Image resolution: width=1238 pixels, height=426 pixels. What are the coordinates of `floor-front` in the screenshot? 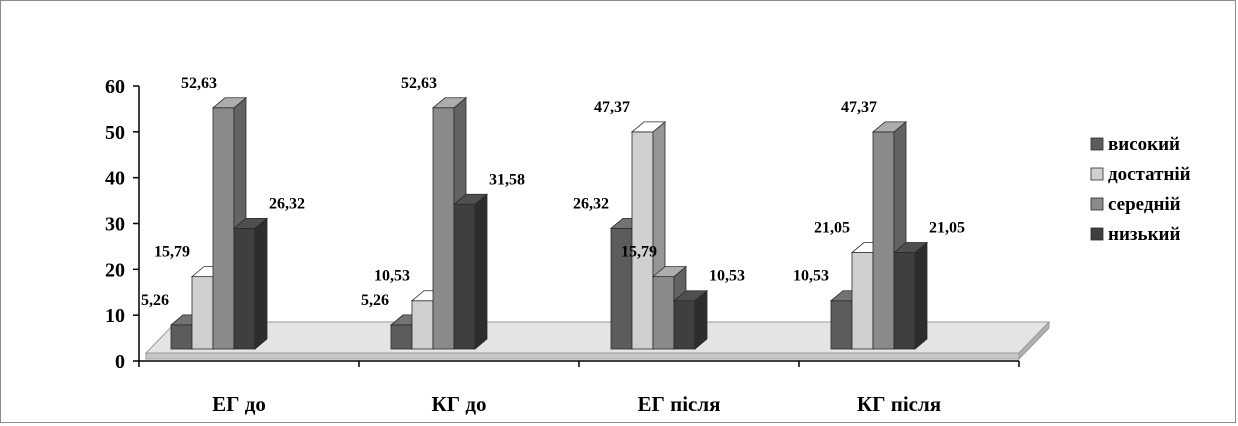 It's located at (582, 356).